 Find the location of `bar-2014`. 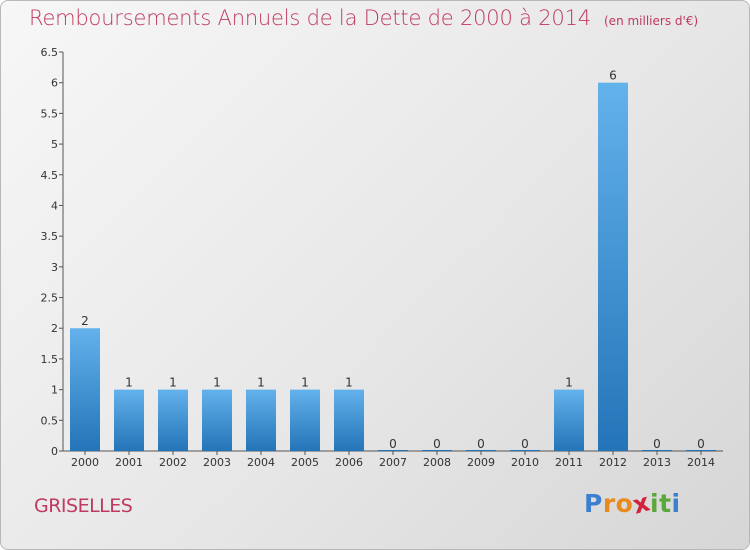

bar-2014 is located at coordinates (701, 450).